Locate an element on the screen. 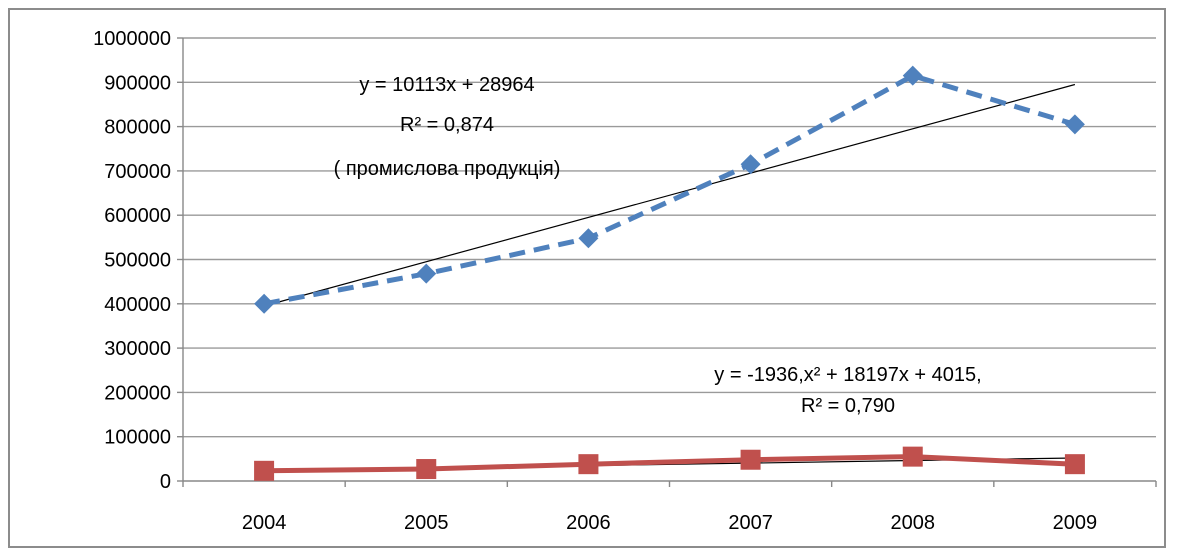  top-r-squared: R² = 0,874 is located at coordinates (447, 125).